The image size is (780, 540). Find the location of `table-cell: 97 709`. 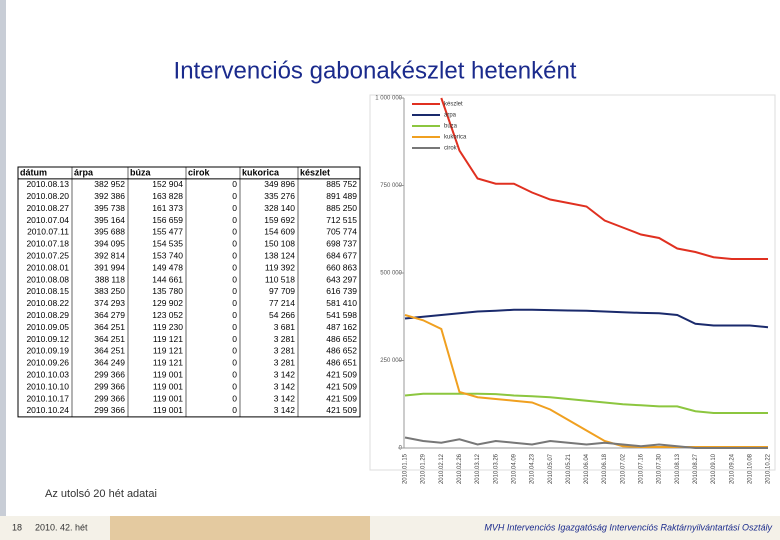

table-cell: 97 709 is located at coordinates (282, 291).